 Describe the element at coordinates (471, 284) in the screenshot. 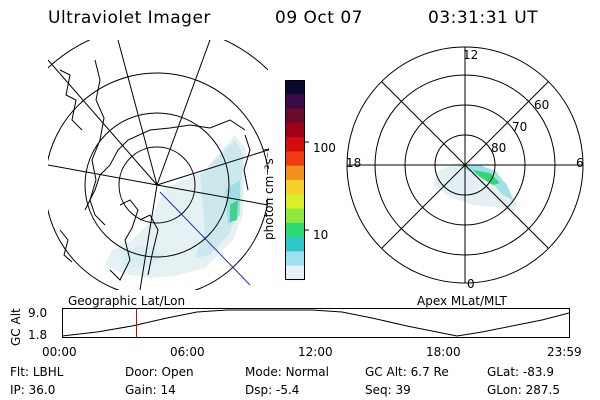

I see `mlt-label-0: 0` at that location.